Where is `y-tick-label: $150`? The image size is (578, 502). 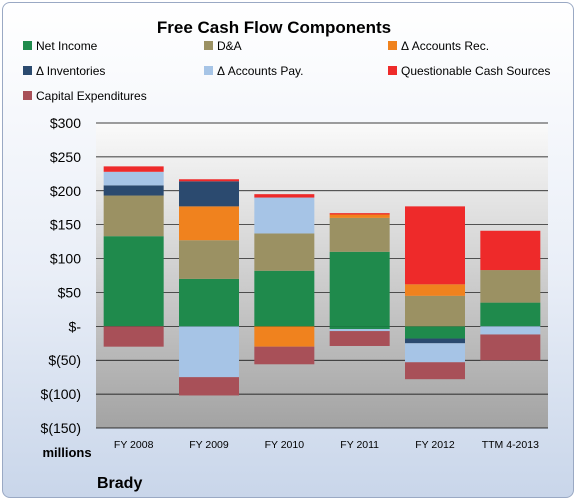 y-tick-label: $150 is located at coordinates (65, 225).